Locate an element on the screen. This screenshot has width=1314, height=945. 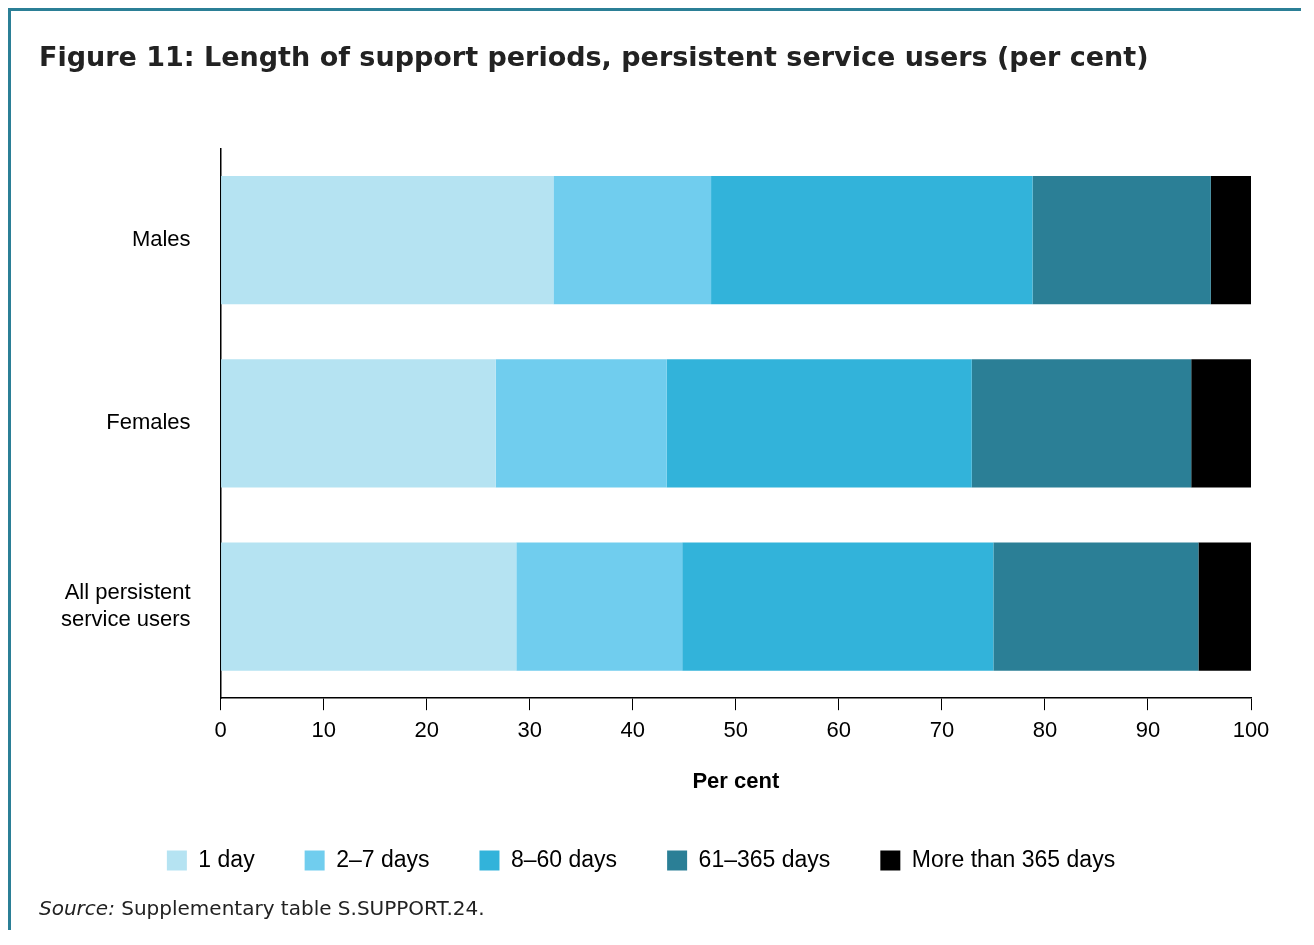
legend-label: 8–60 days is located at coordinates (564, 858).